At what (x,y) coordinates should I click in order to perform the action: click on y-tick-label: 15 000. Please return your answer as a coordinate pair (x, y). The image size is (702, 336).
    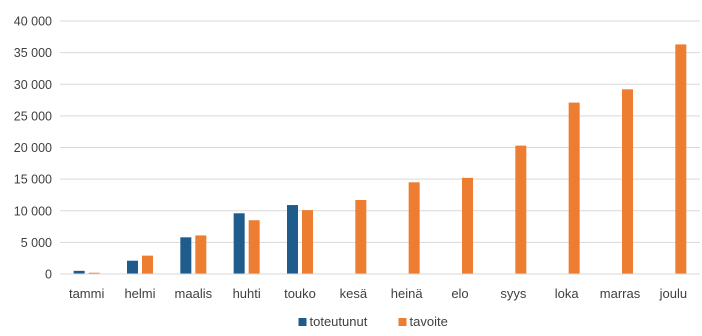
    Looking at the image, I should click on (33, 180).